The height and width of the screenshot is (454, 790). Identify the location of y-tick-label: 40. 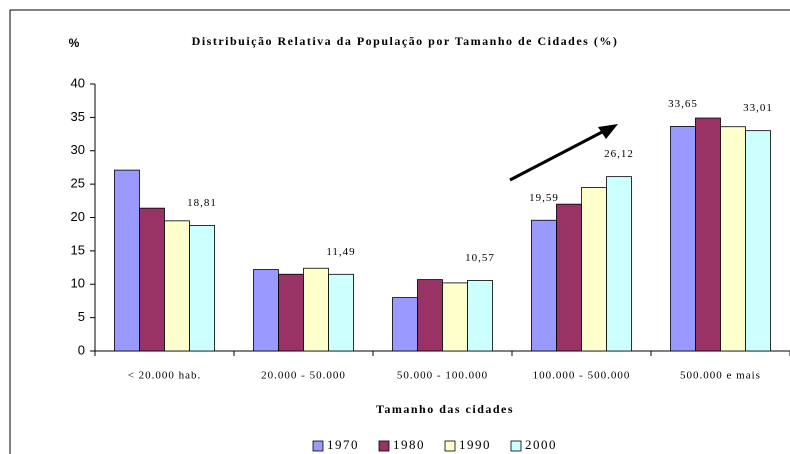
(78, 82).